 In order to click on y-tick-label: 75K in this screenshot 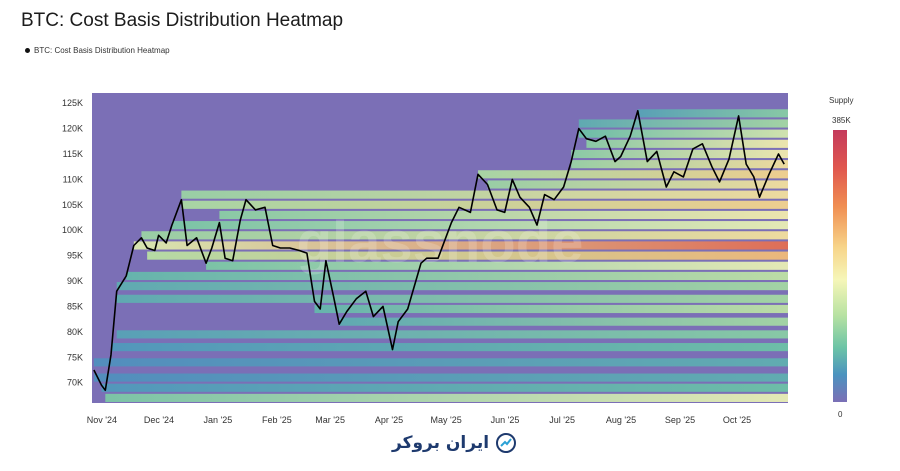, I will do `click(75, 357)`.